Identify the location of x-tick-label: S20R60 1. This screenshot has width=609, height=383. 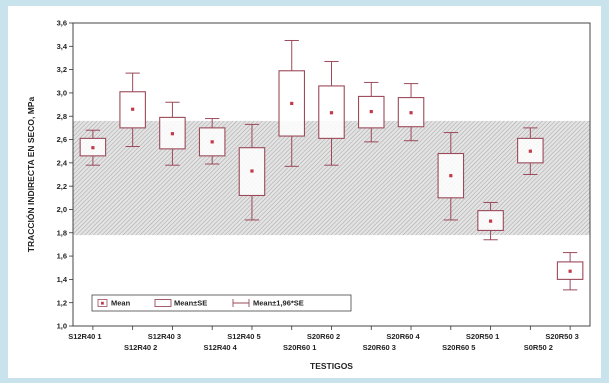
(299, 347).